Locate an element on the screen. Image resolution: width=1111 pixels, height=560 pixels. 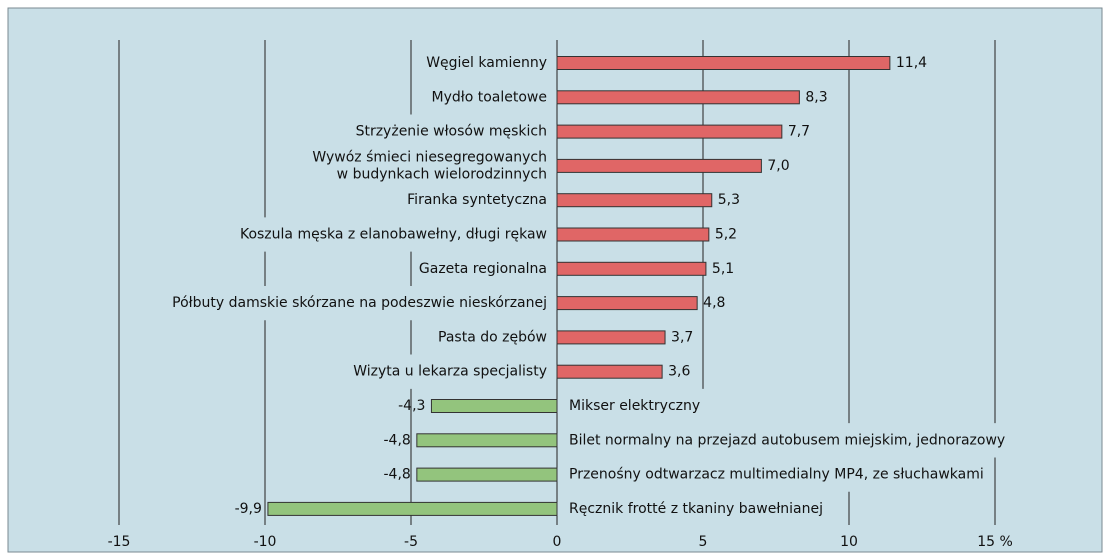
x-tick-label: 0 is located at coordinates (557, 542).